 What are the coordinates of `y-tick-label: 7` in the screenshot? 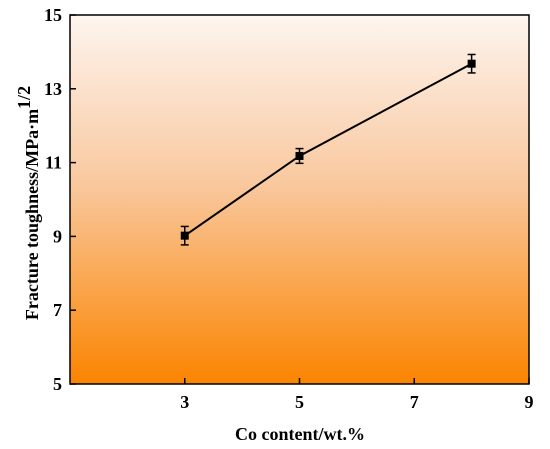 It's located at (57, 310).